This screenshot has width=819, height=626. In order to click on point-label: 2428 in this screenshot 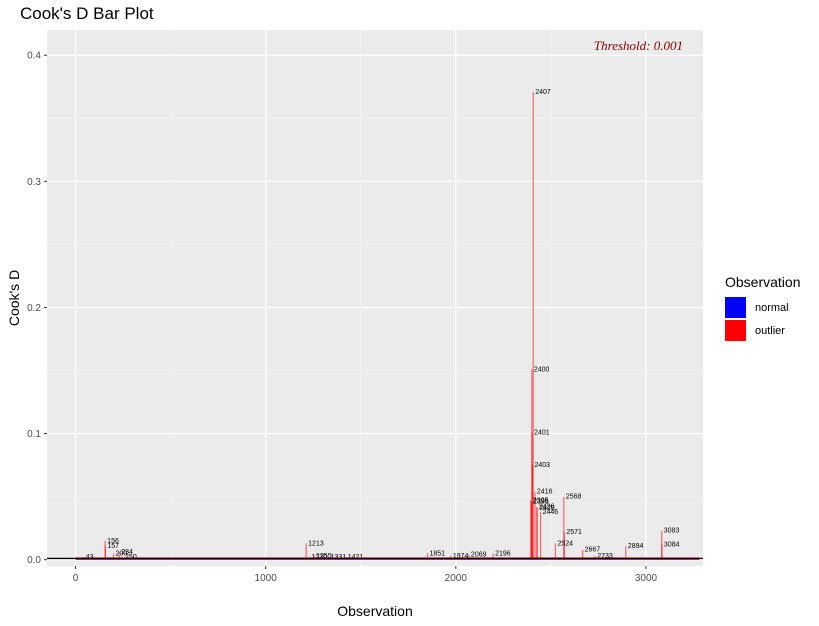, I will do `click(547, 508)`.